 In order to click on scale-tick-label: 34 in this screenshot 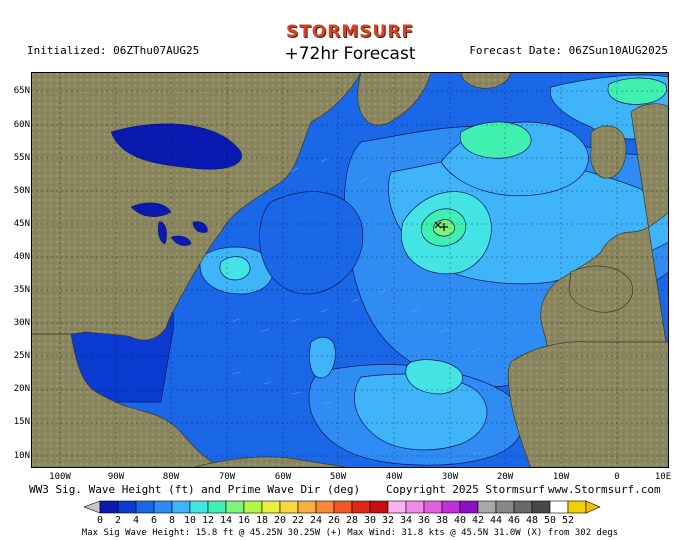, I will do `click(406, 520)`.